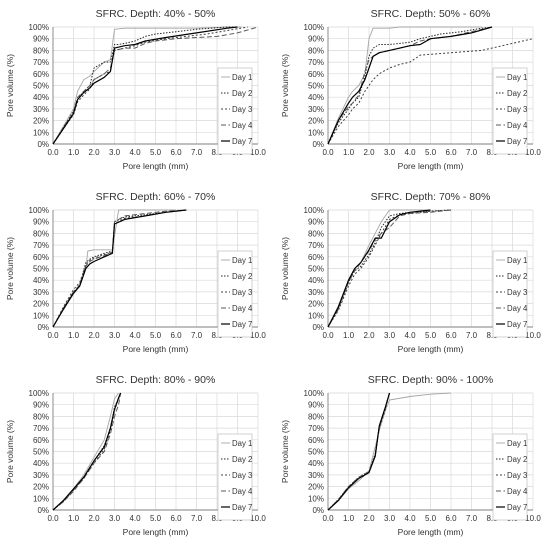 The height and width of the screenshot is (549, 550). I want to click on x-tick-label: 4.0, so click(135, 152).